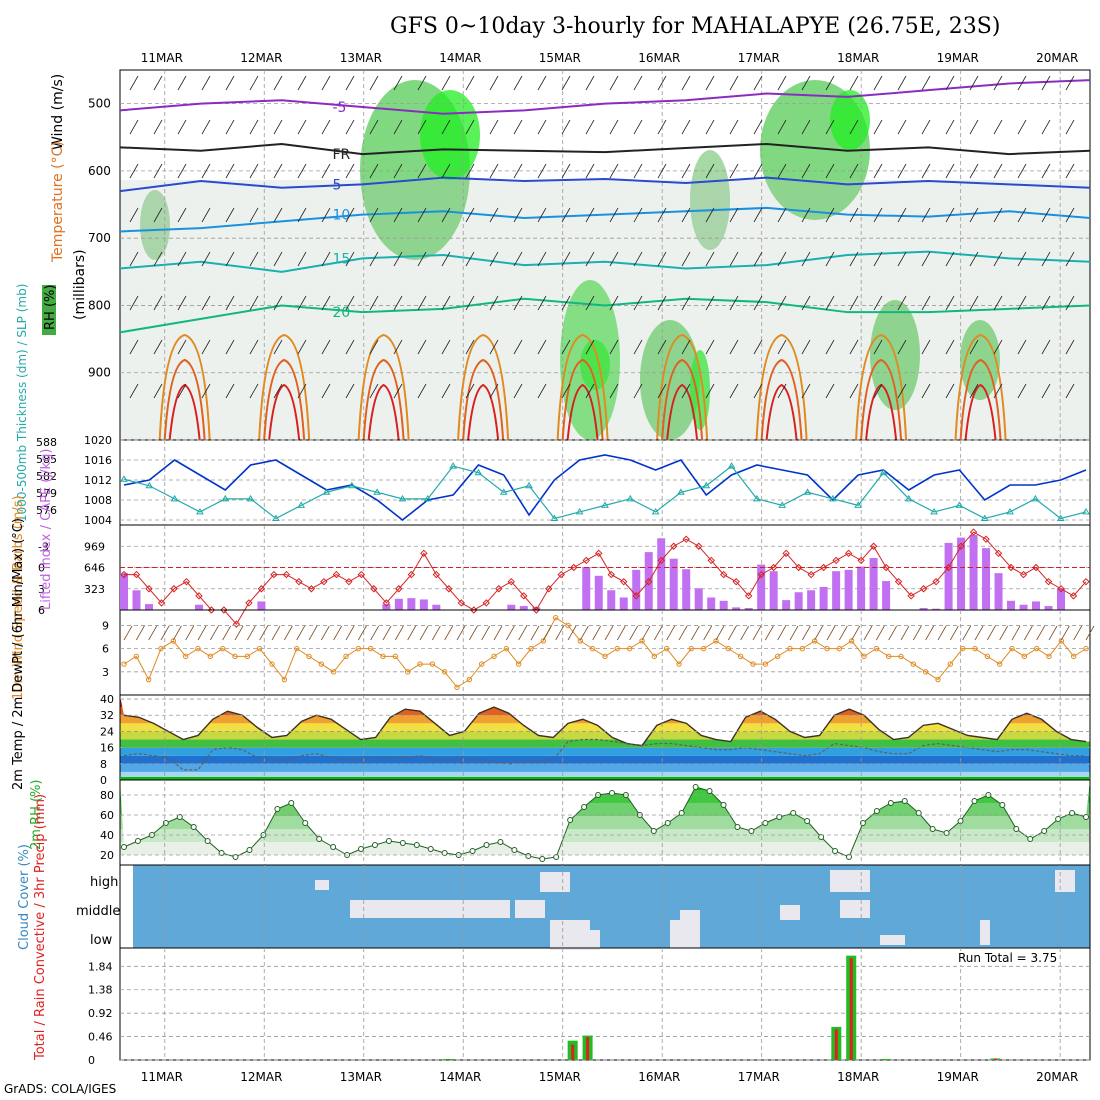  What do you see at coordinates (858, 58) in the screenshot?
I see `date-label-top: 18MAR` at bounding box center [858, 58].